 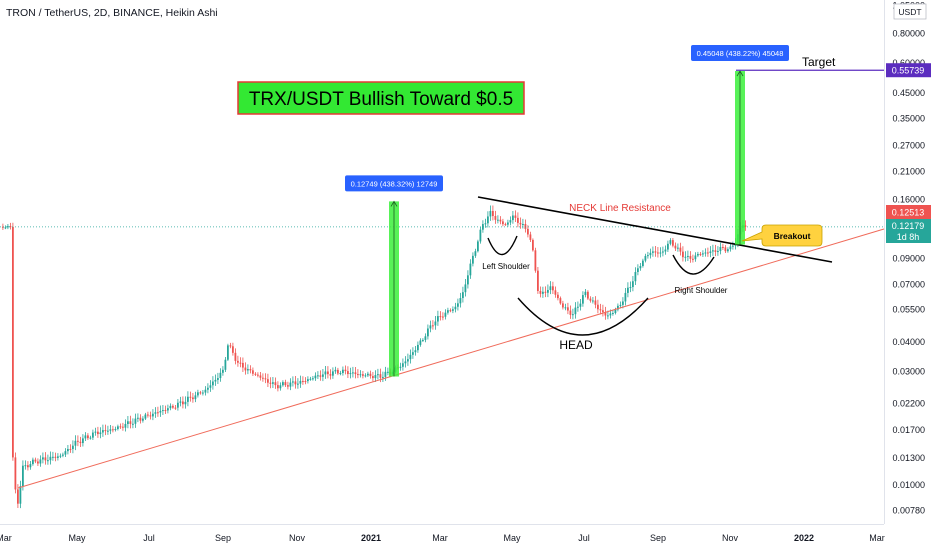 I want to click on time-tick: Jul, so click(x=149, y=538).